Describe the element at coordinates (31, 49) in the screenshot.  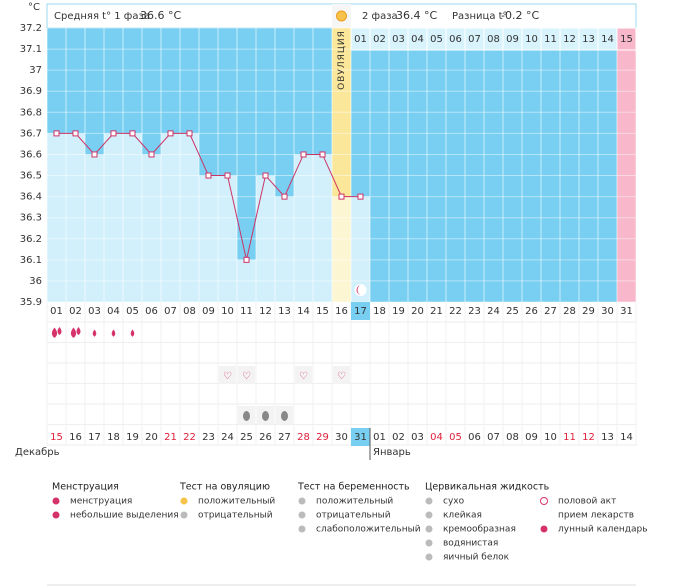
I see `y-tick-label: 37.1` at that location.